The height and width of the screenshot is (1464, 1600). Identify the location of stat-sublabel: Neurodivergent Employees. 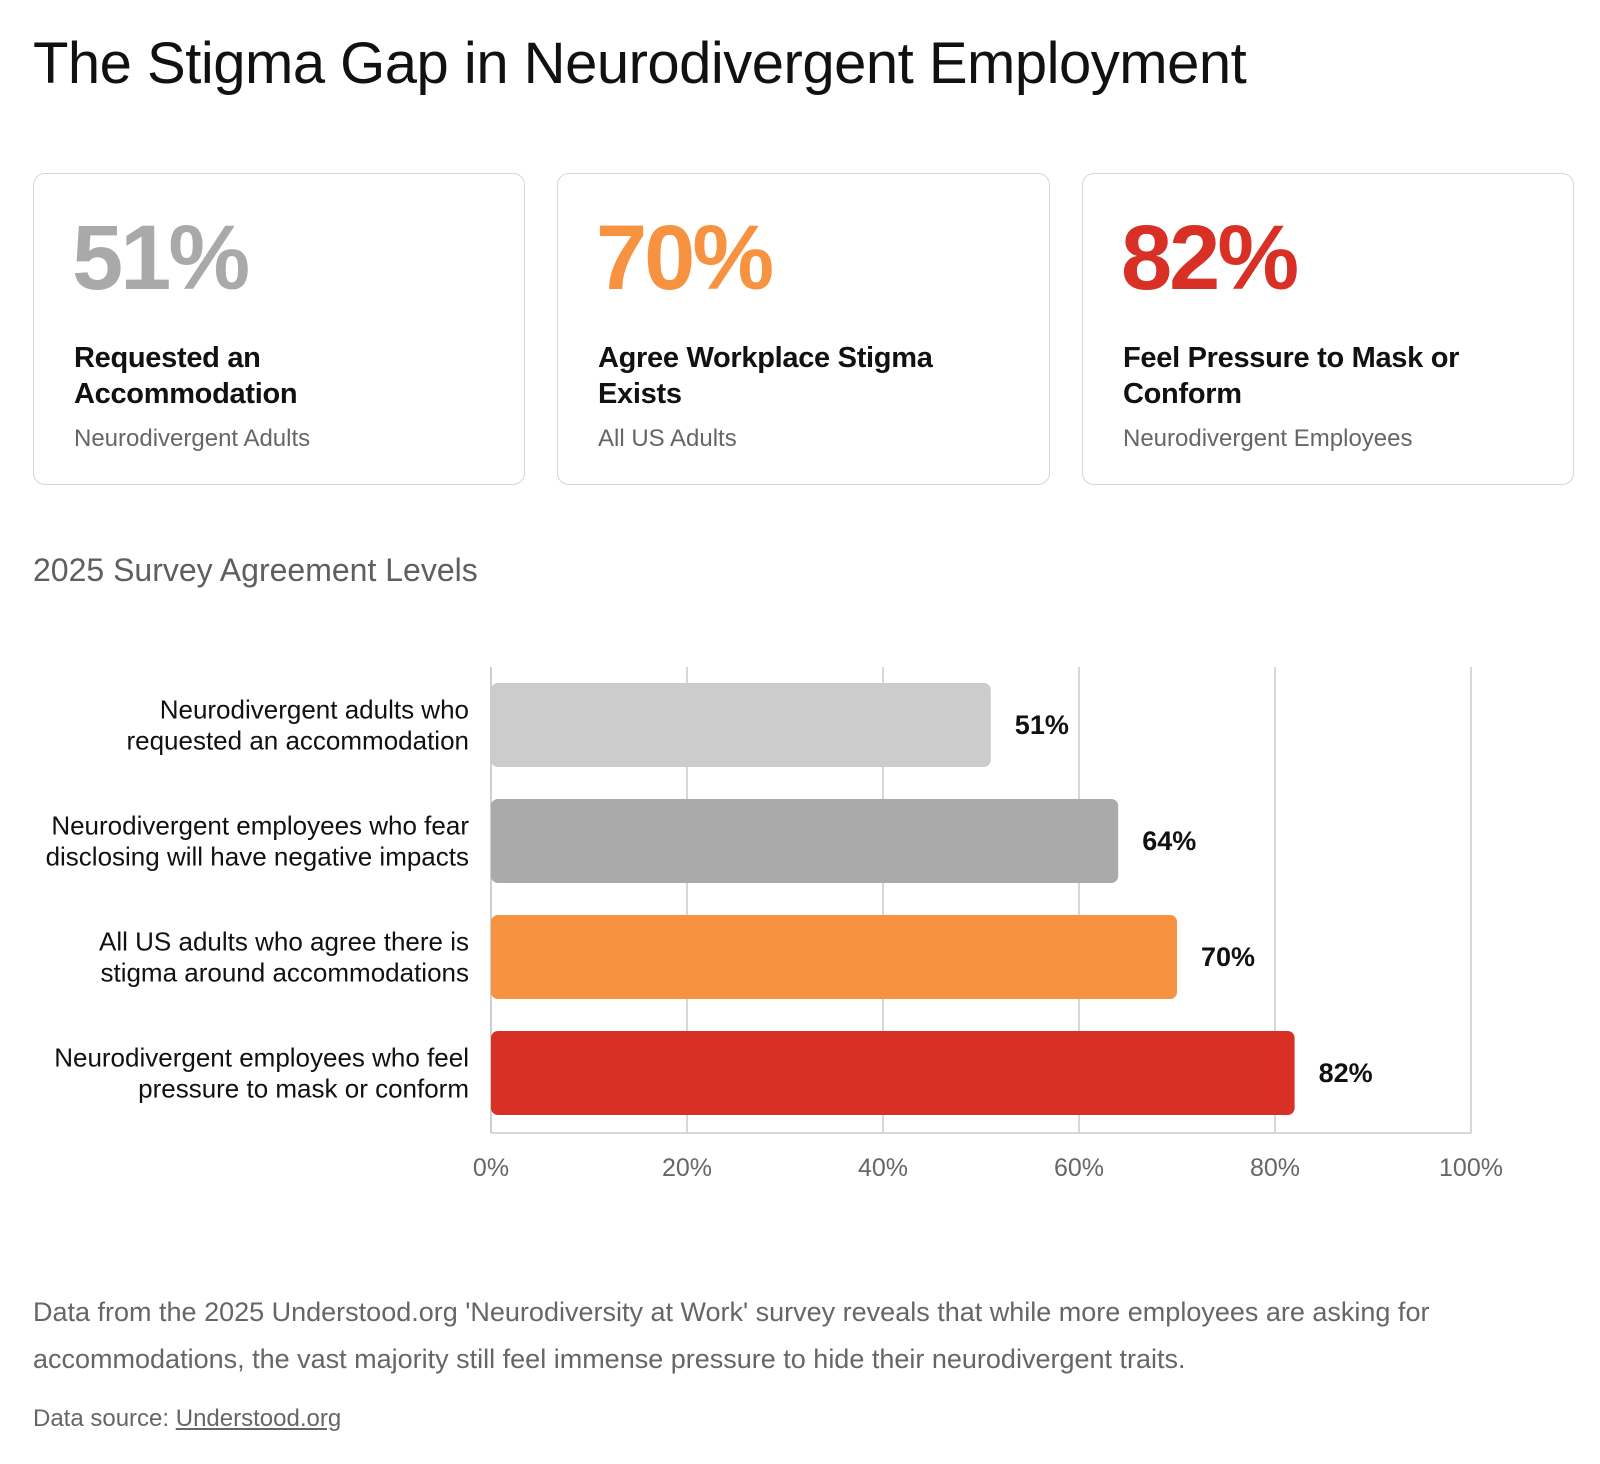
(1268, 438).